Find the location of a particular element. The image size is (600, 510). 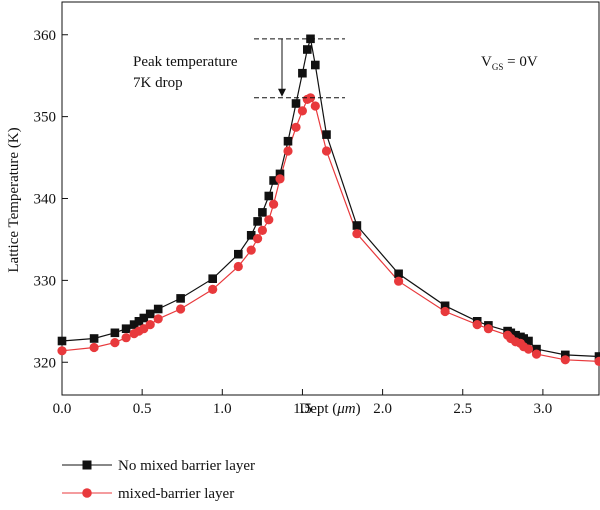

x-tick-label: 2.0 is located at coordinates (382, 409).